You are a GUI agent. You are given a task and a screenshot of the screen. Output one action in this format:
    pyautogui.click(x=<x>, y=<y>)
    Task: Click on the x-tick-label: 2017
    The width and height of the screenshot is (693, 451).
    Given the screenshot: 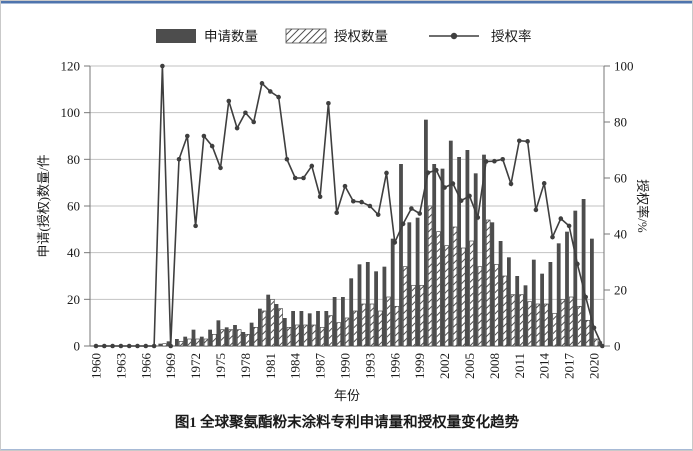 What is the action you would take?
    pyautogui.click(x=569, y=366)
    